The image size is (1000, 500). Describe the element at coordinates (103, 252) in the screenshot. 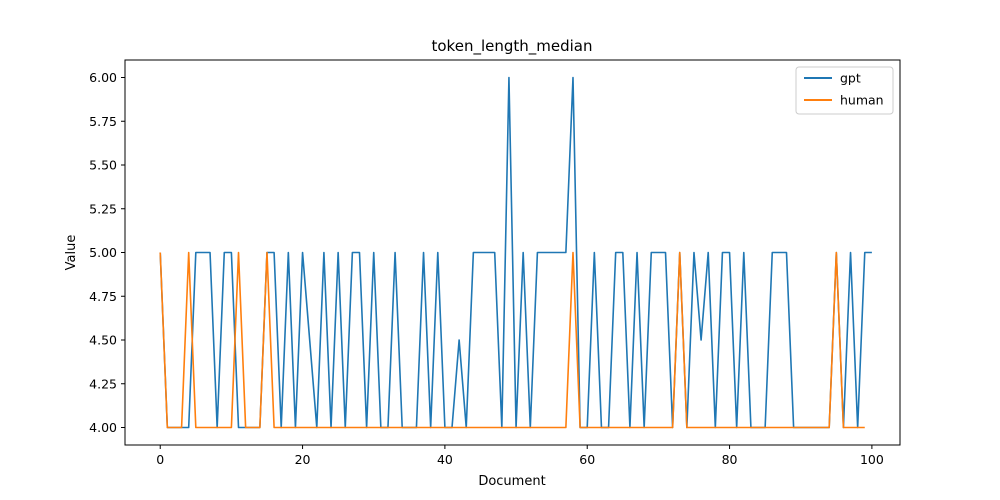

I see `y-tick-label: 5.00` at that location.